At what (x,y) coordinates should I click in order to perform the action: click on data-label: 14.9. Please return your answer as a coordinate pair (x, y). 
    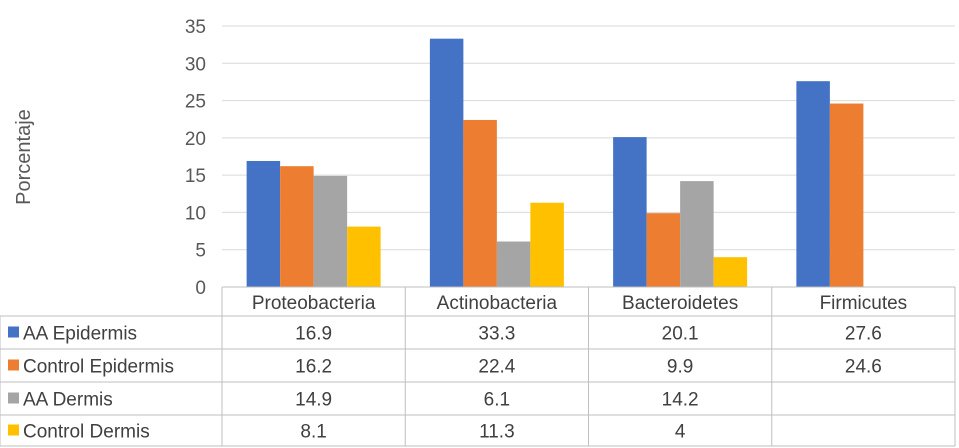
    Looking at the image, I should click on (313, 400).